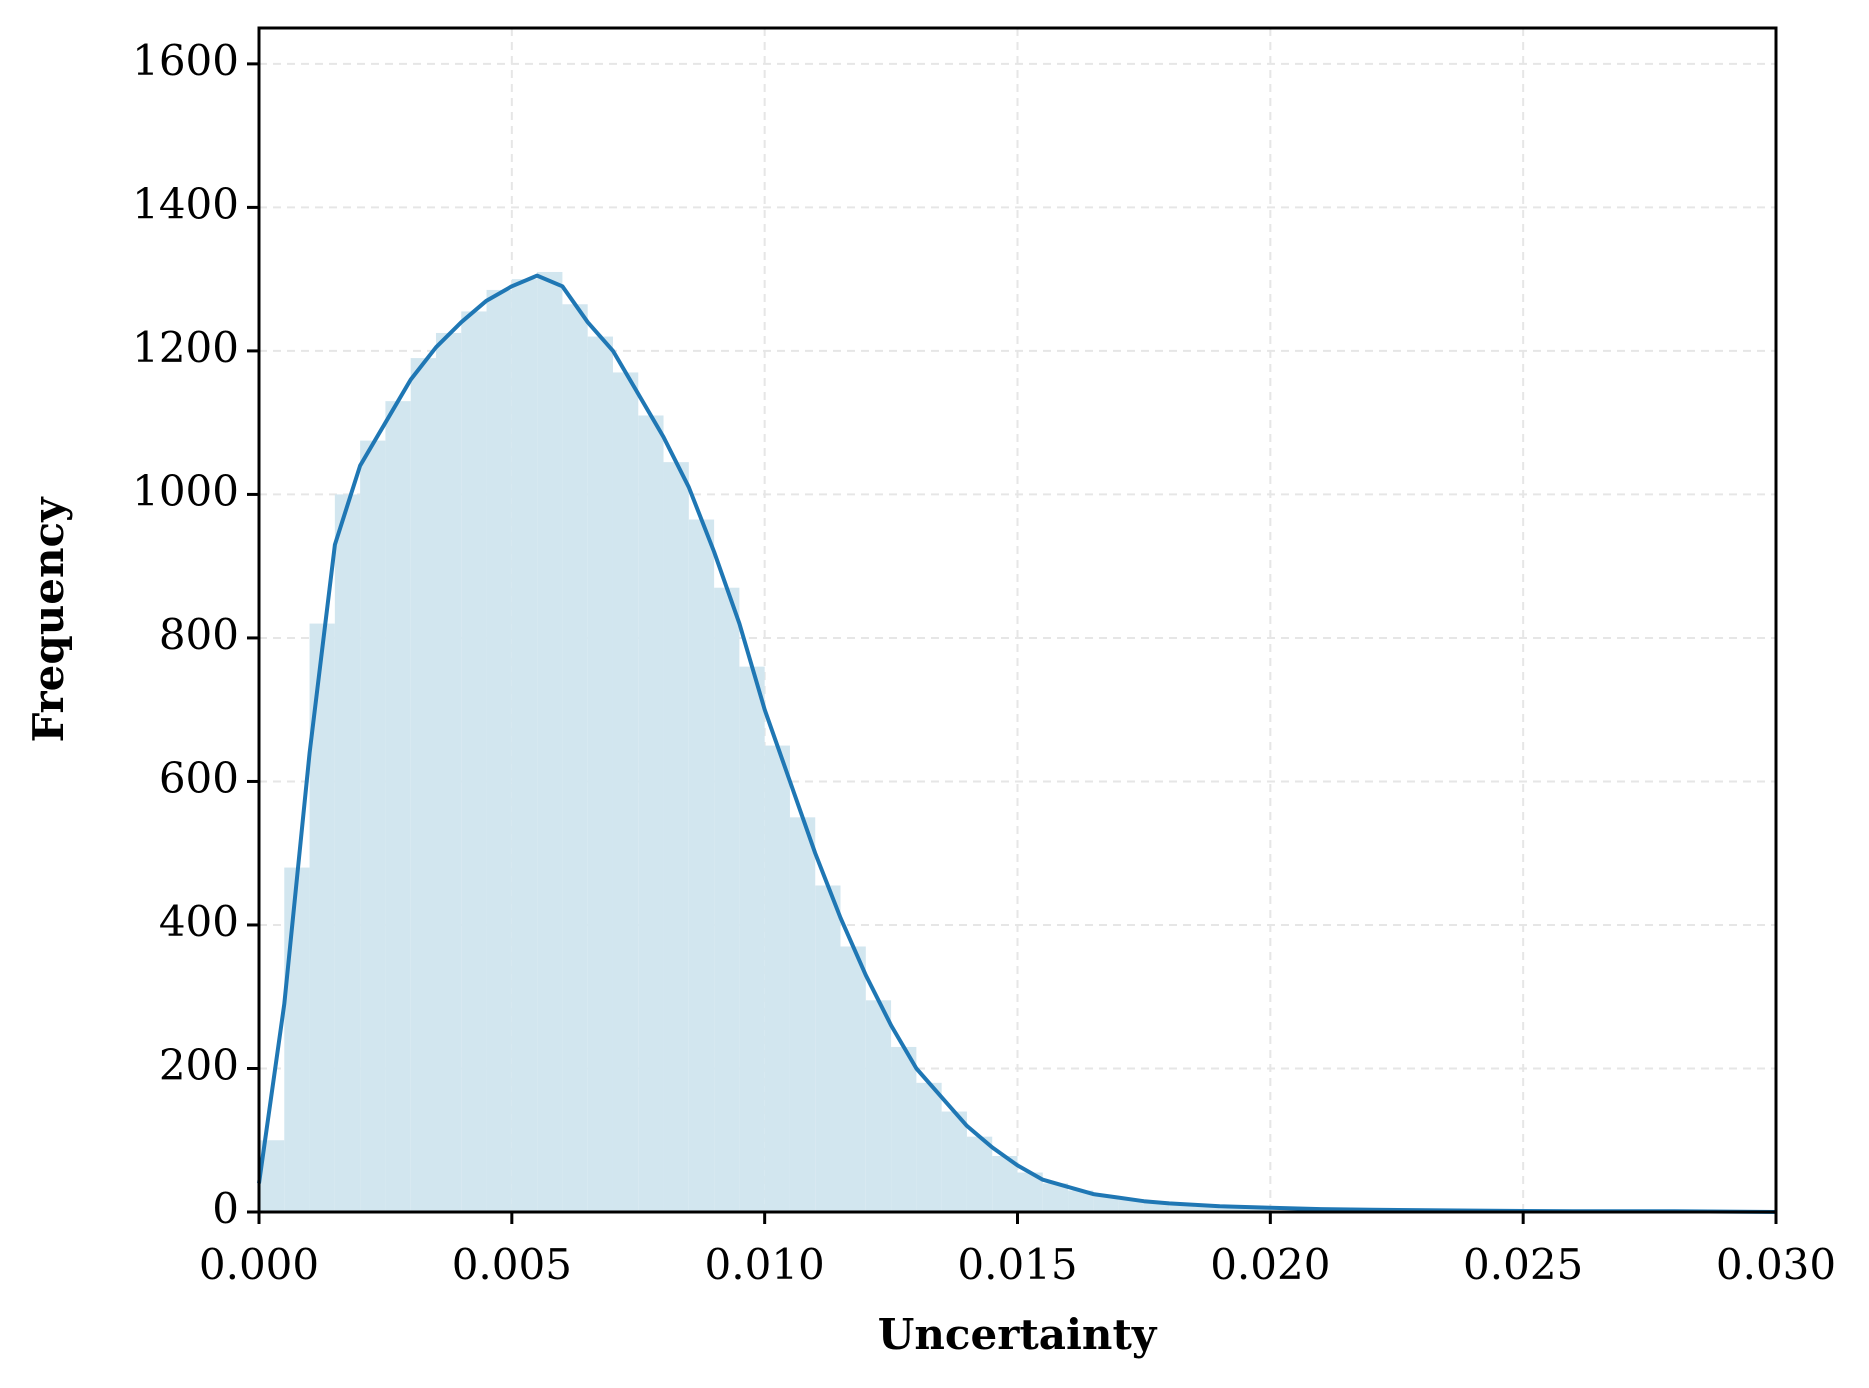  What do you see at coordinates (199, 634) in the screenshot?
I see `y-tick-label: 800` at bounding box center [199, 634].